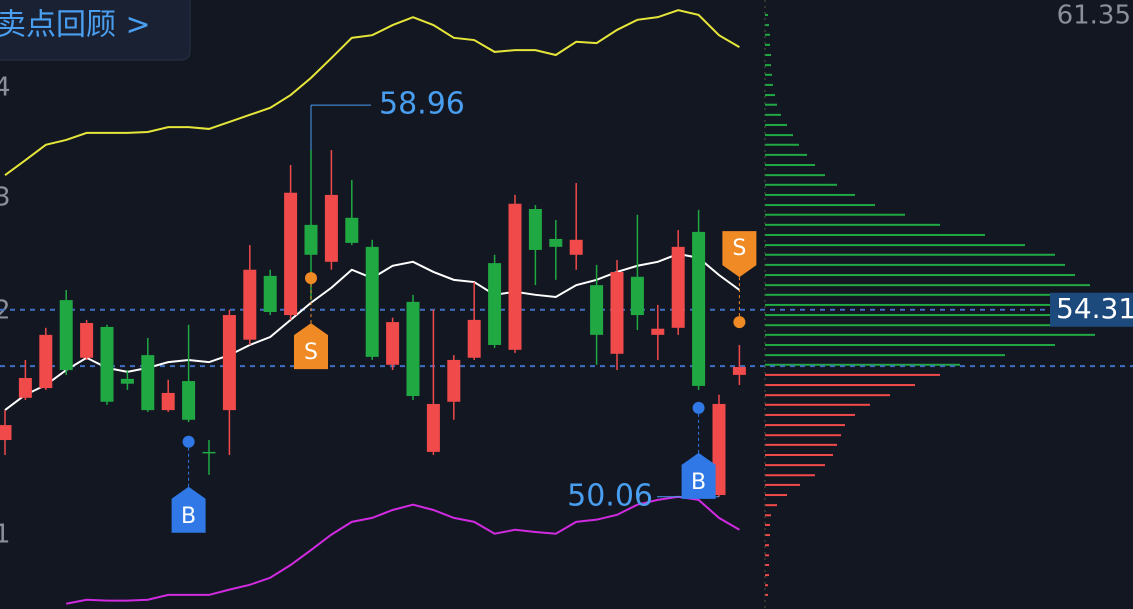 The height and width of the screenshot is (609, 1133). I want to click on last-price-label: 54.31, so click(1094, 308).